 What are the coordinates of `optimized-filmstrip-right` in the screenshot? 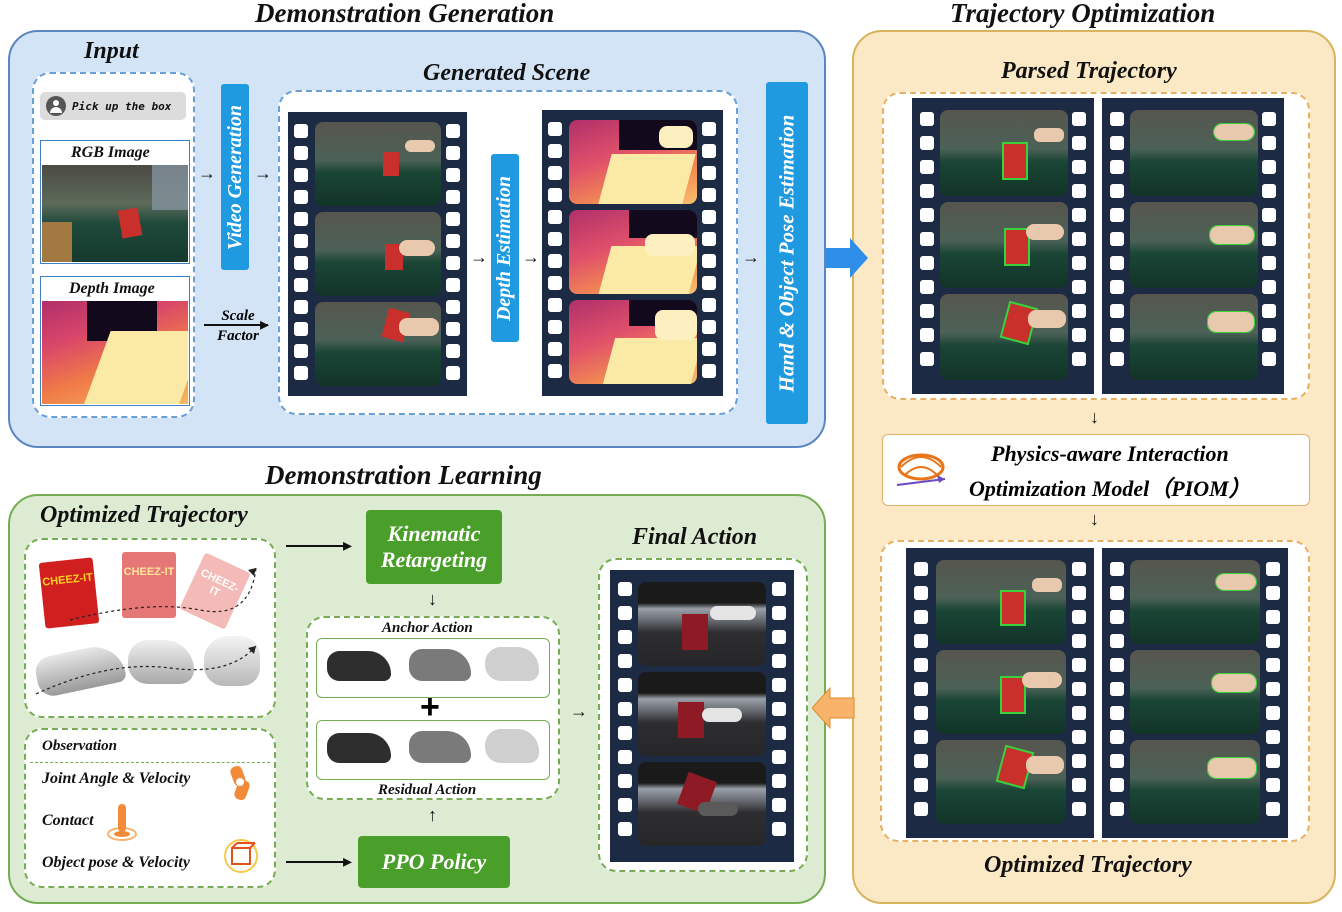 It's located at (1195, 693).